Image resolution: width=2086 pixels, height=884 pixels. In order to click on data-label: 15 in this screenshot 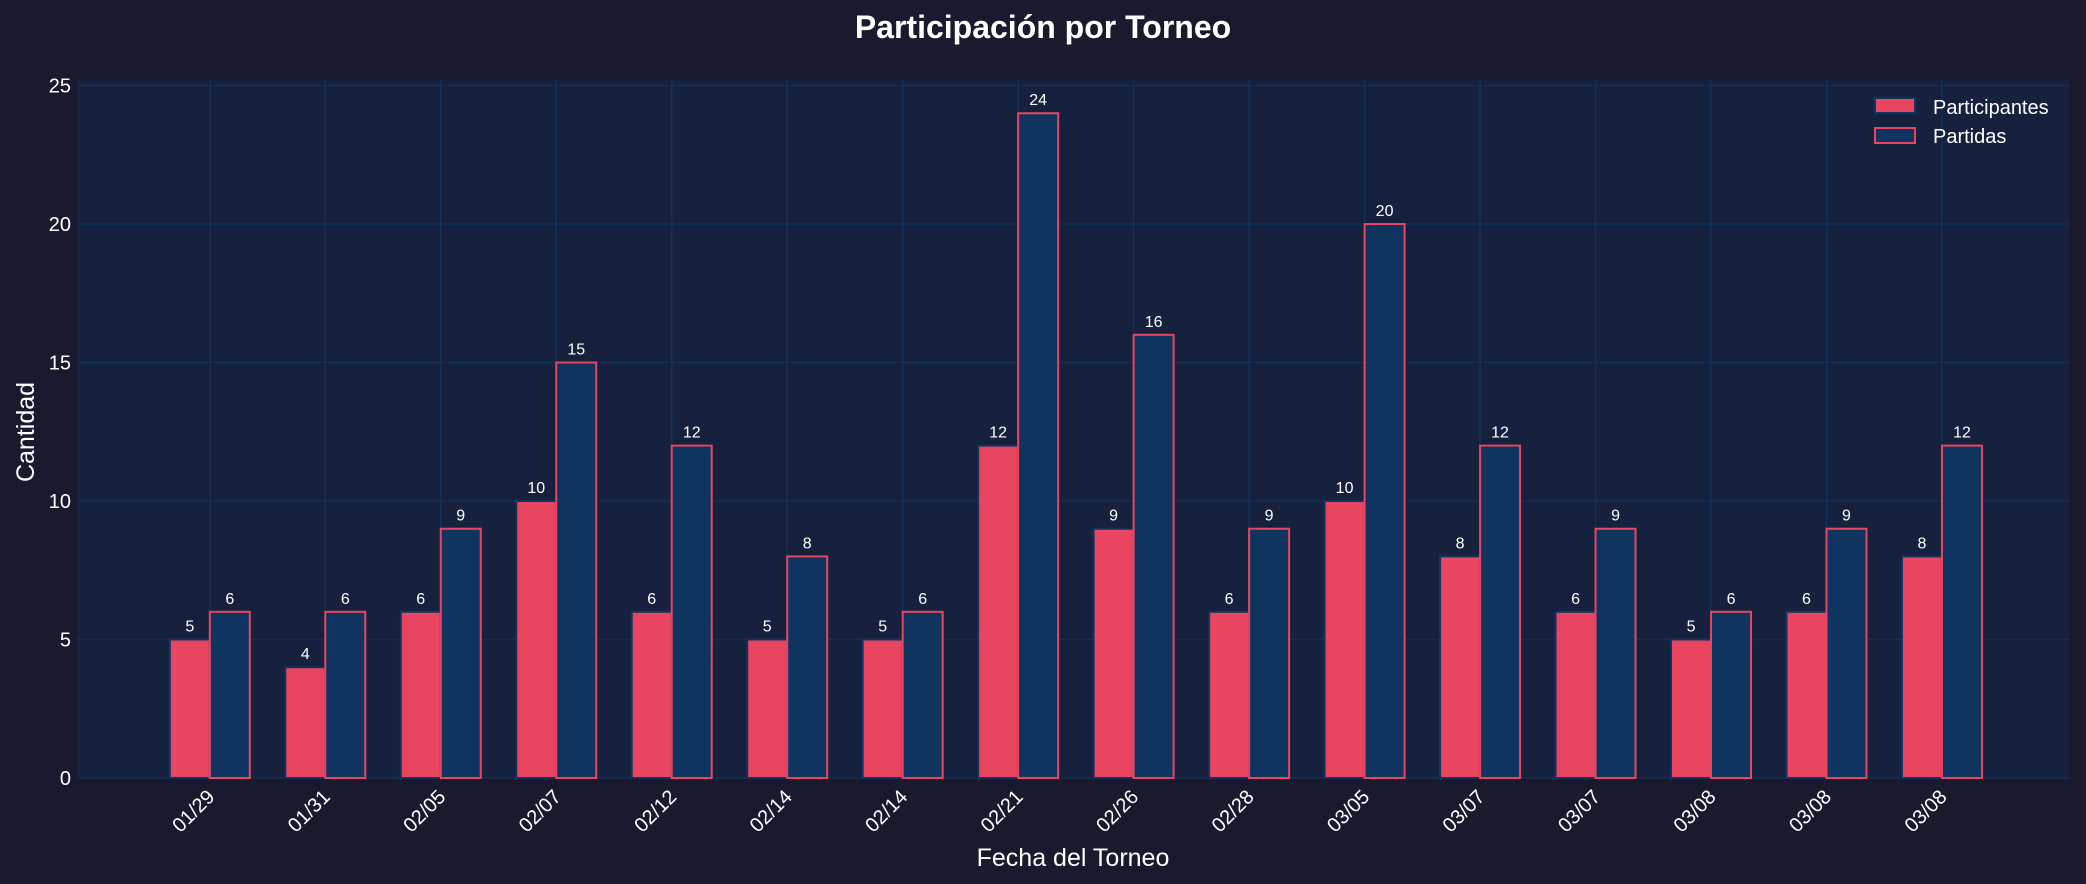, I will do `click(576, 350)`.